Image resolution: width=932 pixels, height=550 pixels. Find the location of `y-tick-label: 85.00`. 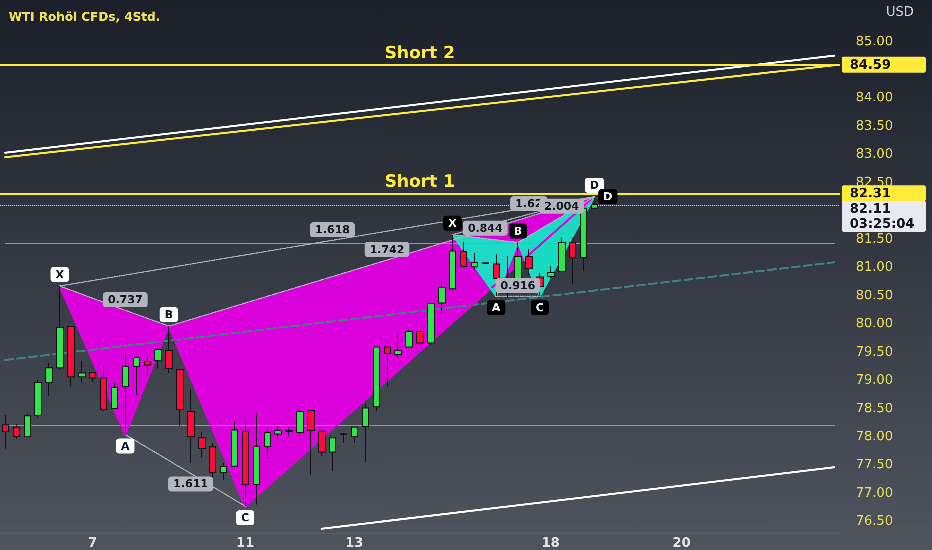

y-tick-label: 85.00 is located at coordinates (875, 42).